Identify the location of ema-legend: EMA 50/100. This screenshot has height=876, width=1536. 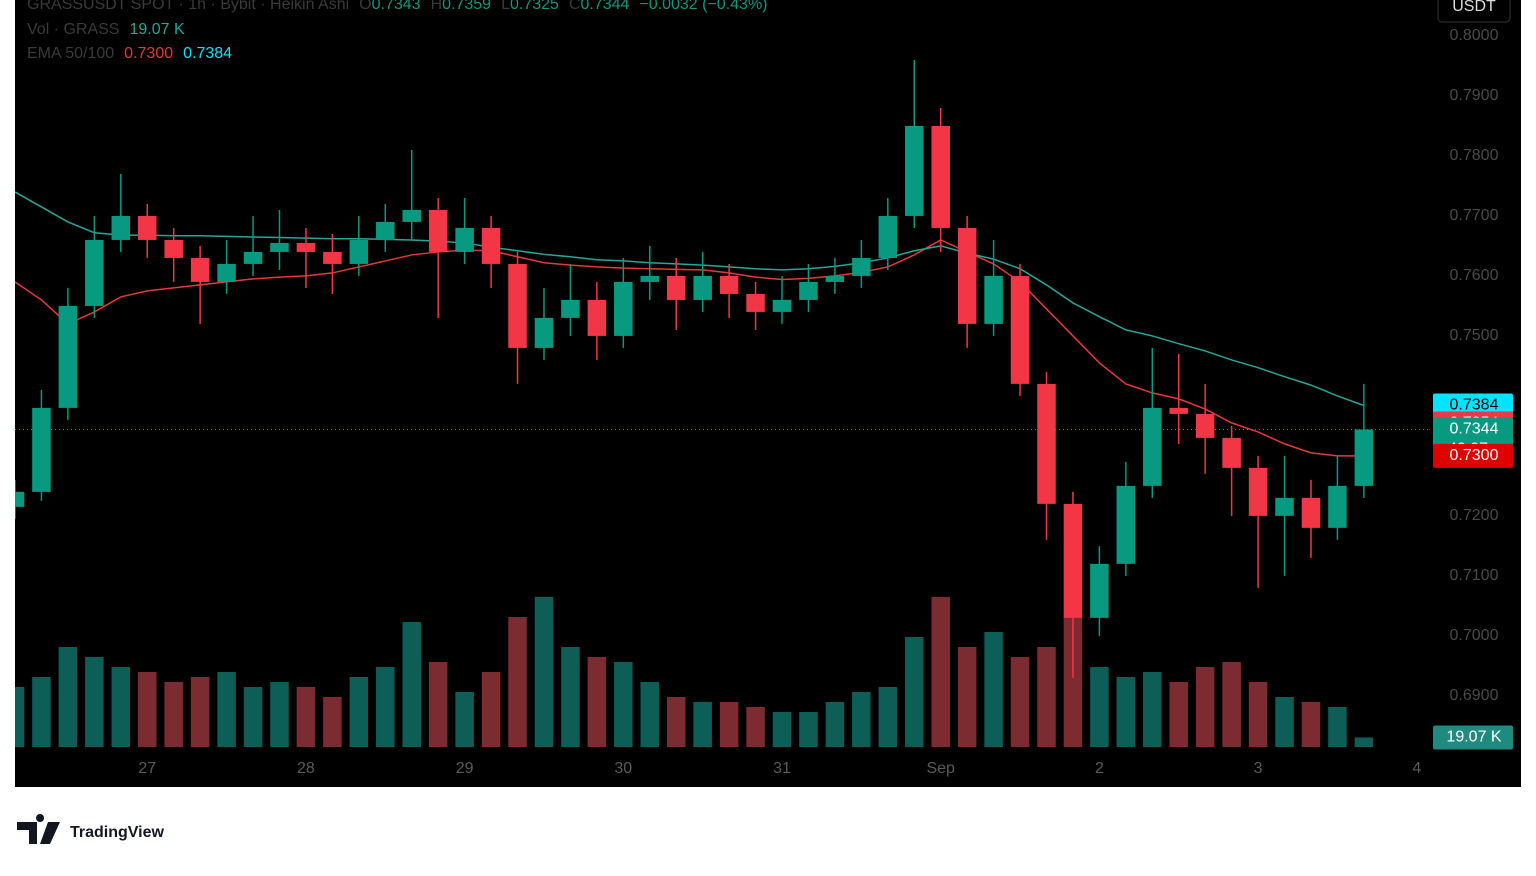
(70, 53).